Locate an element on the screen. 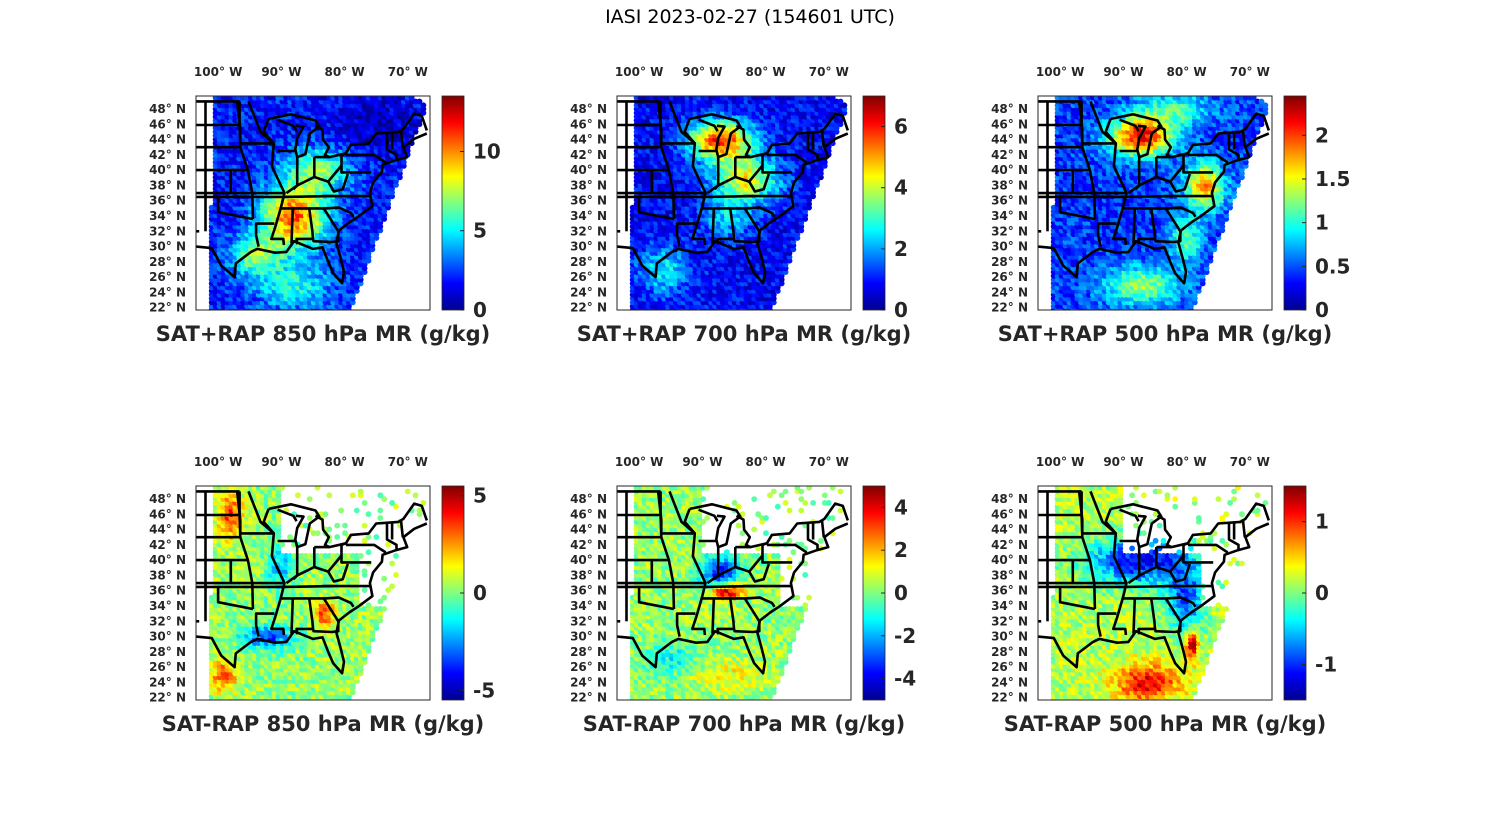  lat-tick-label: 32° N is located at coordinates (167, 231).